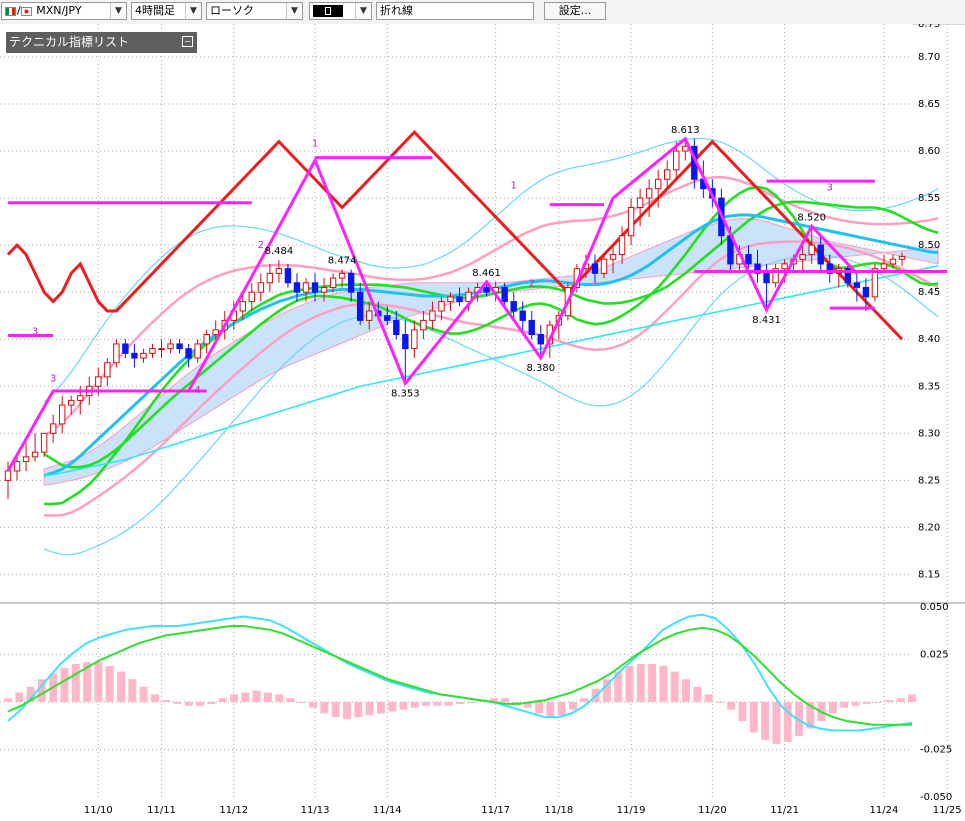 Image resolution: width=965 pixels, height=821 pixels. I want to click on price-label: 8.353, so click(405, 393).